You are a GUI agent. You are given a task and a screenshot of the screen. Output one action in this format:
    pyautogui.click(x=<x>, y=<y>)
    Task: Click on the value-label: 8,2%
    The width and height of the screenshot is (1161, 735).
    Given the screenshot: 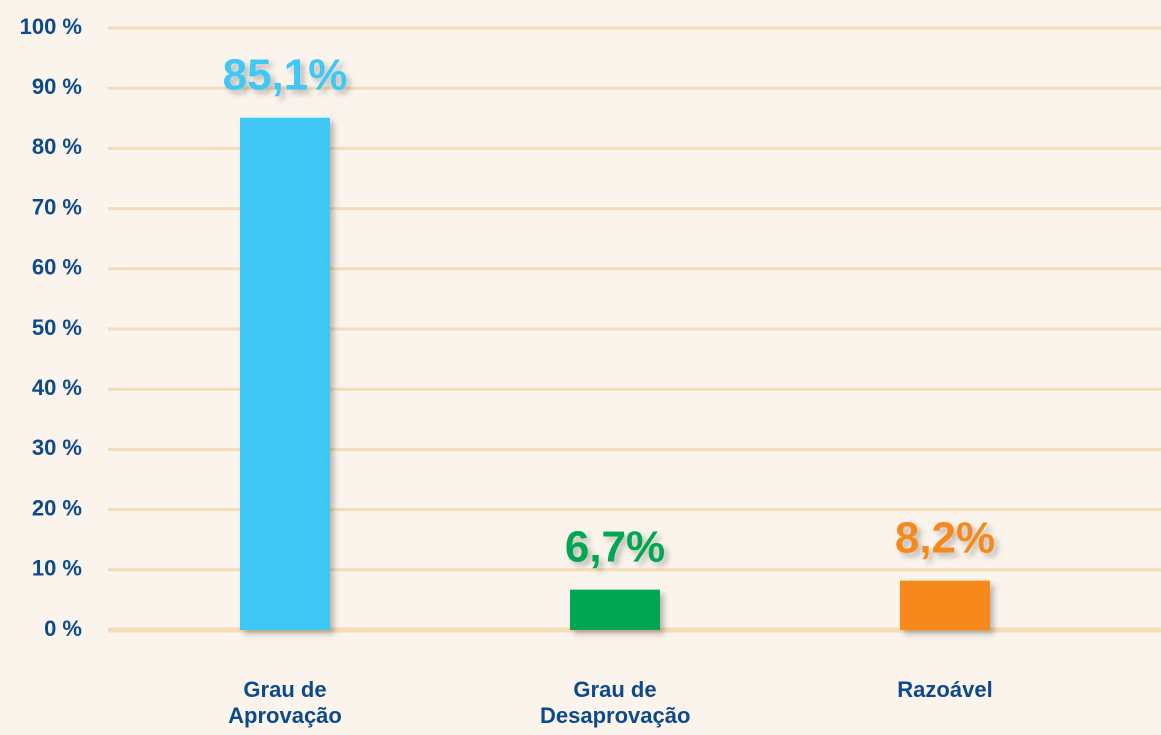 What is the action you would take?
    pyautogui.click(x=945, y=537)
    